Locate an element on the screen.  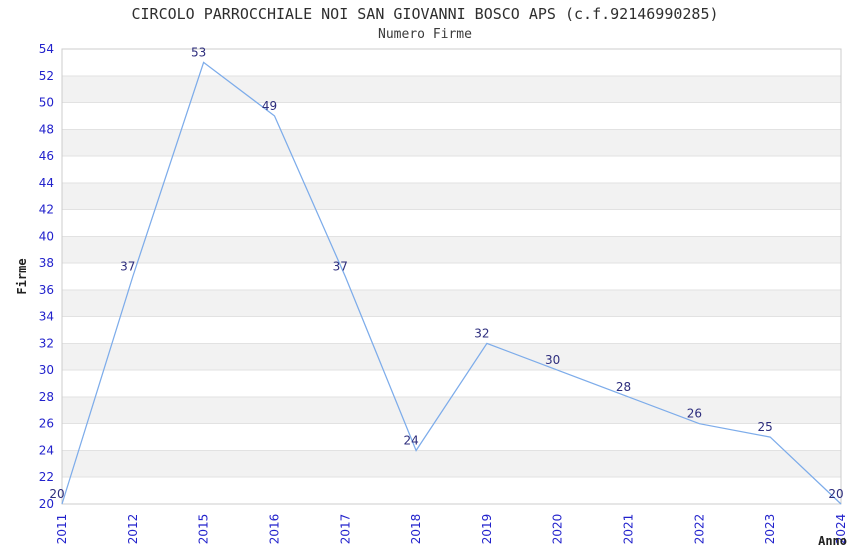
y-tick-label: 34 is located at coordinates (46, 317).